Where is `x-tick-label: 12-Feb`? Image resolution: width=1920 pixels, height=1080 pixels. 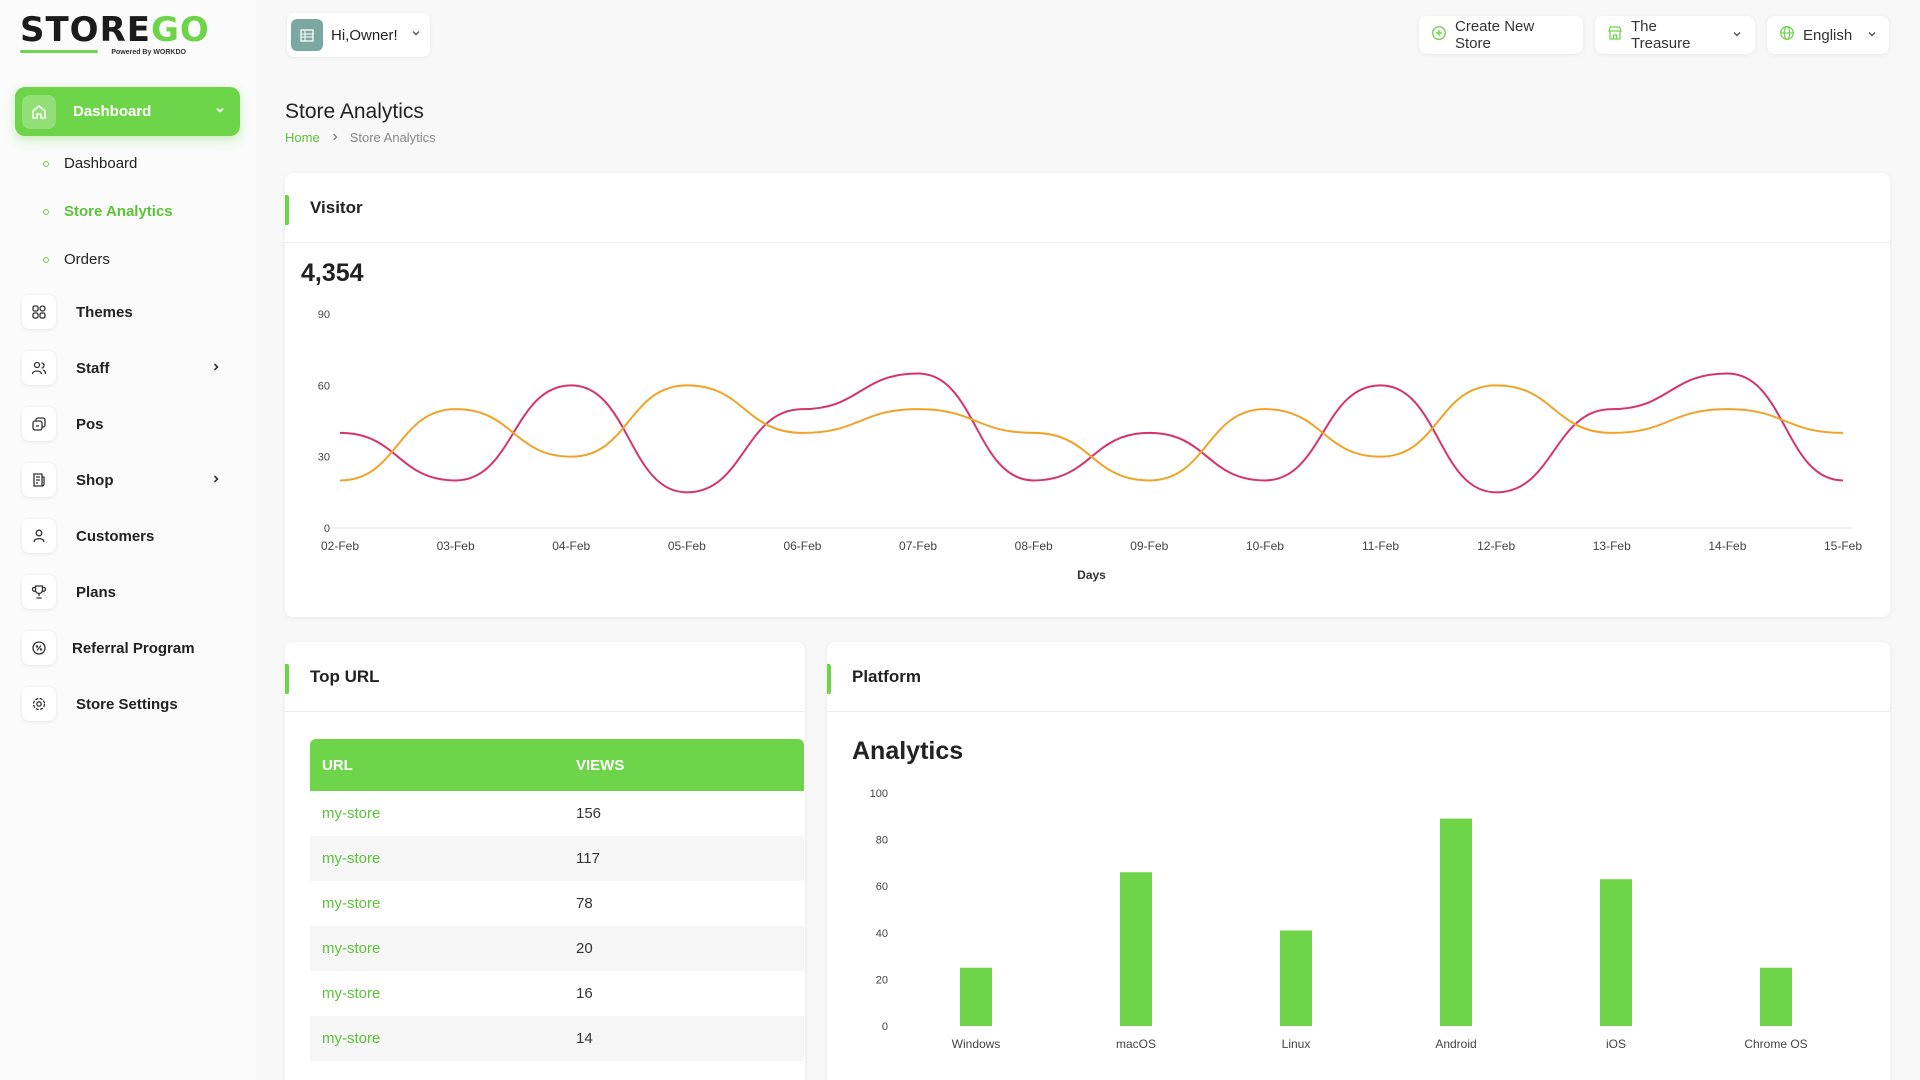
x-tick-label: 12-Feb is located at coordinates (1496, 546).